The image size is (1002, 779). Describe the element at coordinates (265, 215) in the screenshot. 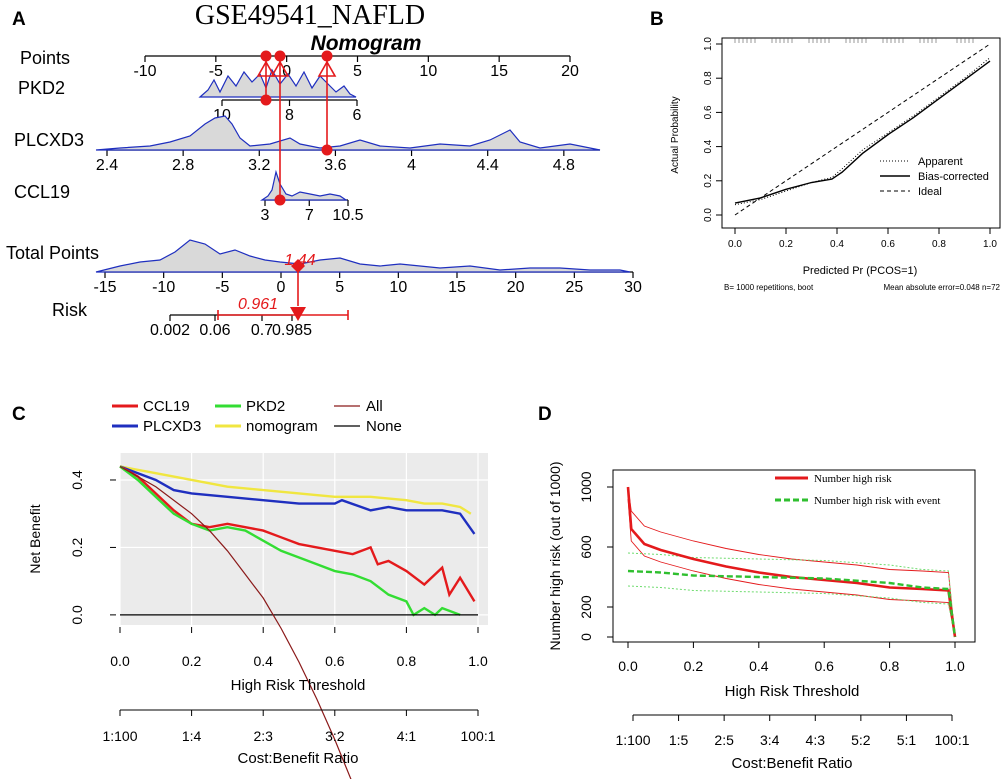

I see `ccl19-tick-label: 3` at that location.